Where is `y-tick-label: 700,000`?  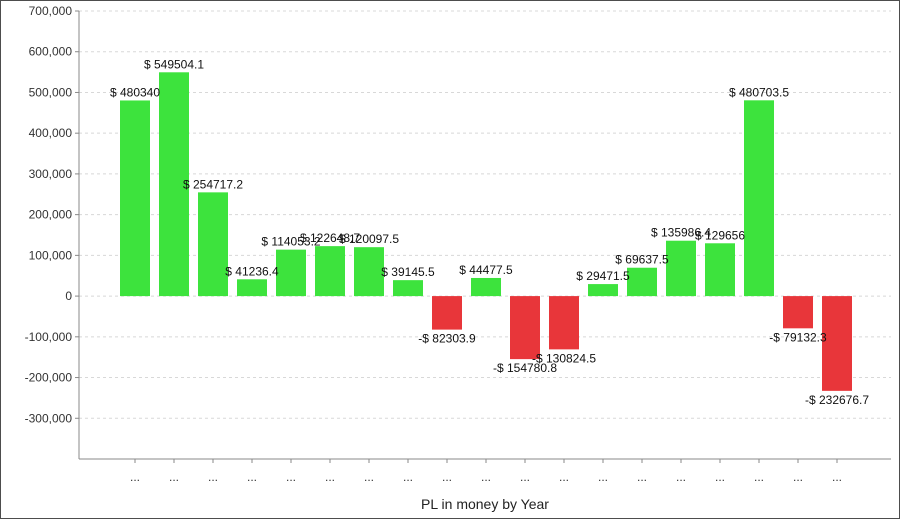 y-tick-label: 700,000 is located at coordinates (51, 11).